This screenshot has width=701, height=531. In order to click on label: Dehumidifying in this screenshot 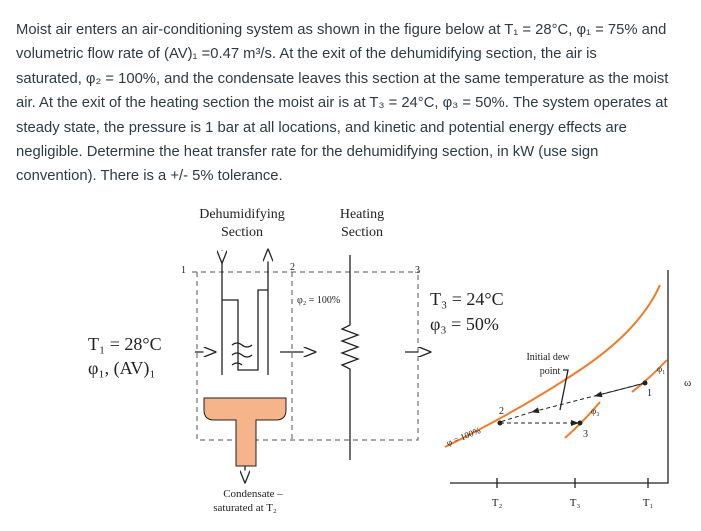, I will do `click(242, 214)`.